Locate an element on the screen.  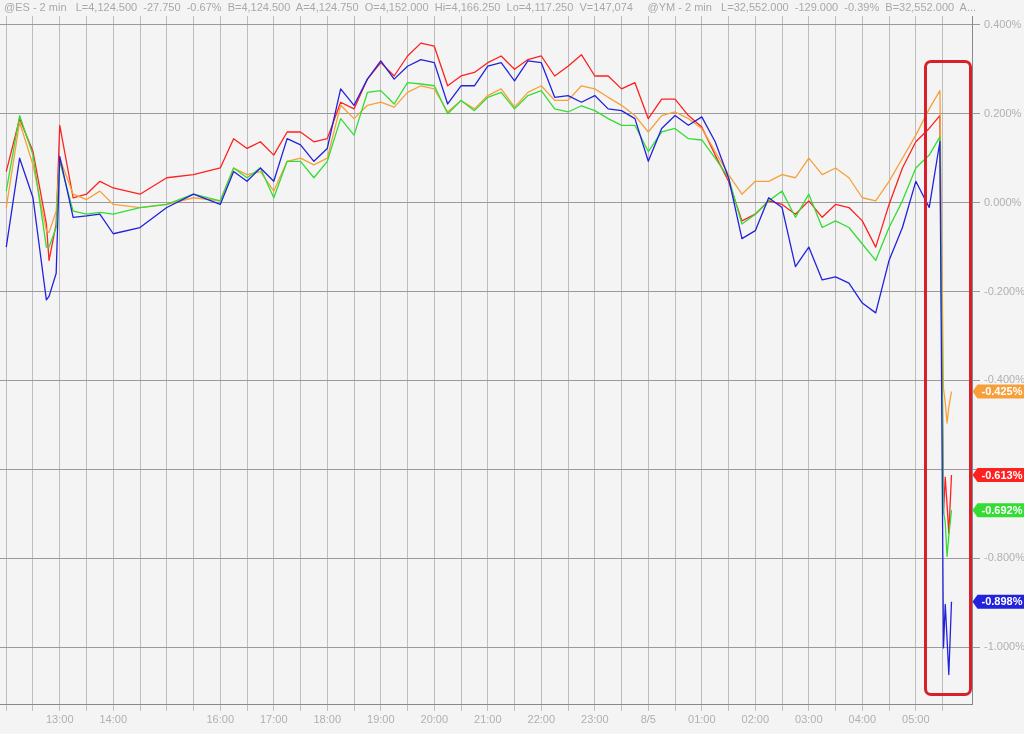
x-tick-label: 23:00 is located at coordinates (595, 719).